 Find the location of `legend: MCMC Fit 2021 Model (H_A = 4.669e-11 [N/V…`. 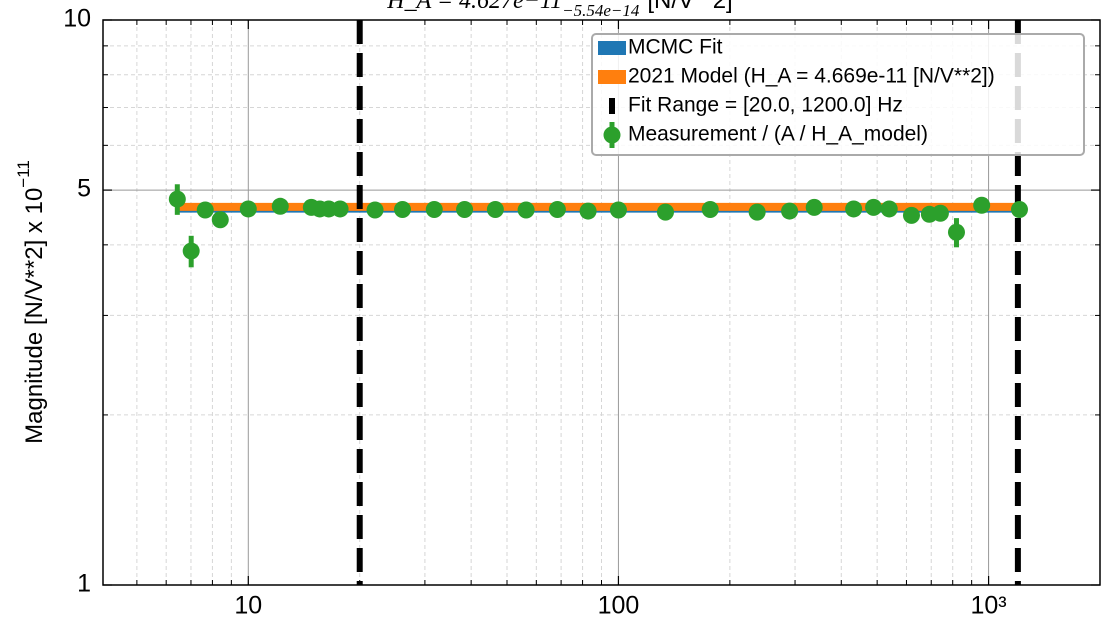

legend: MCMC Fit 2021 Model (H_A = 4.669e-11 [N/V… is located at coordinates (838, 94).